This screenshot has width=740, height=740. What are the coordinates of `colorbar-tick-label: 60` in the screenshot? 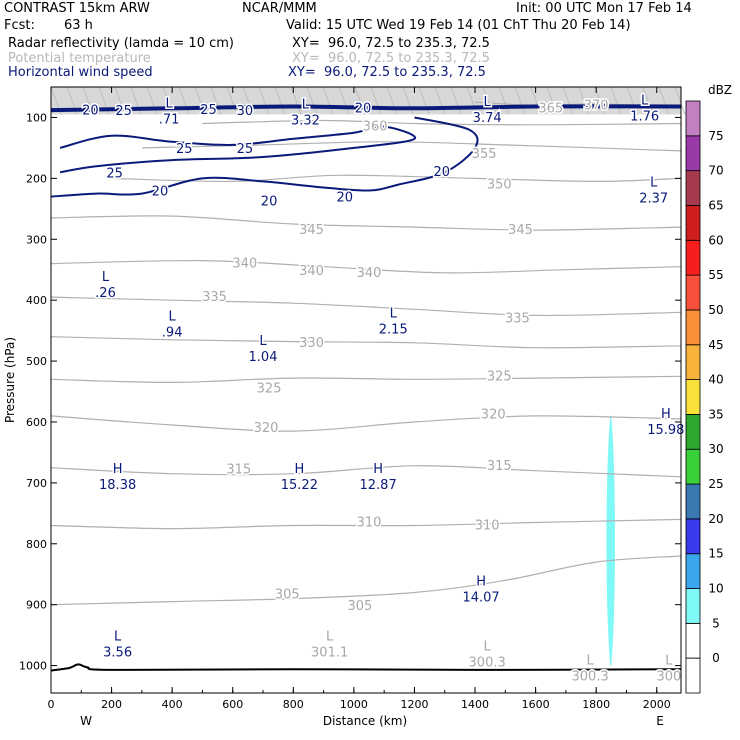 It's located at (715, 240).